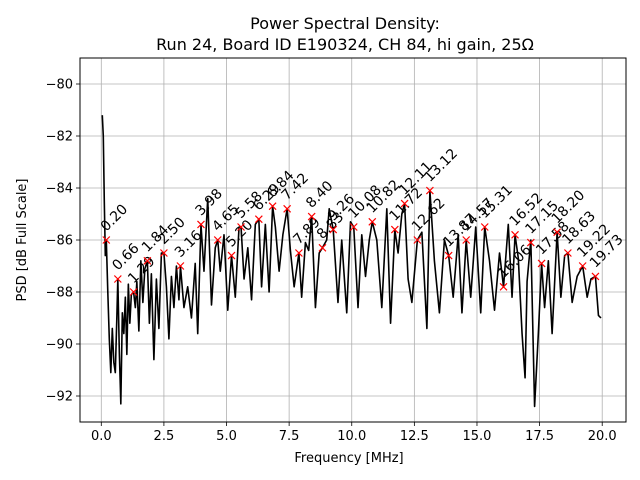  Describe the element at coordinates (59, 293) in the screenshot. I see `y-tick-label: −88` at that location.